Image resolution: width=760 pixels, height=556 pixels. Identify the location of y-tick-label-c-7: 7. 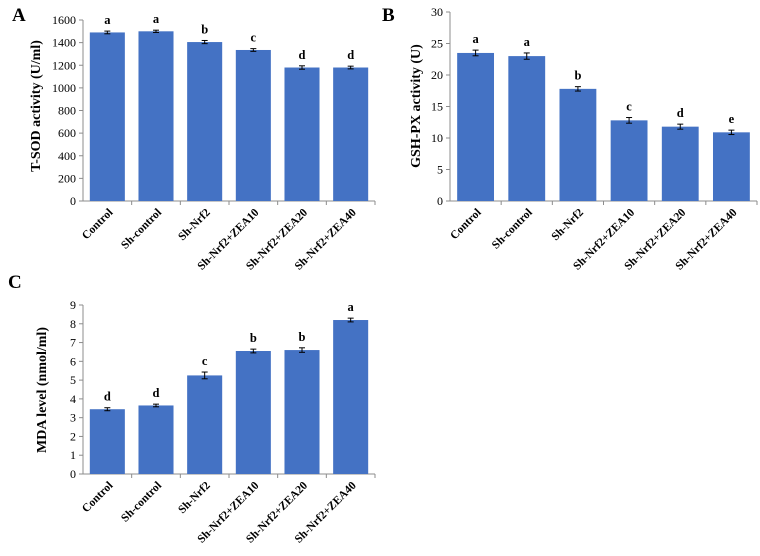
(73, 343).